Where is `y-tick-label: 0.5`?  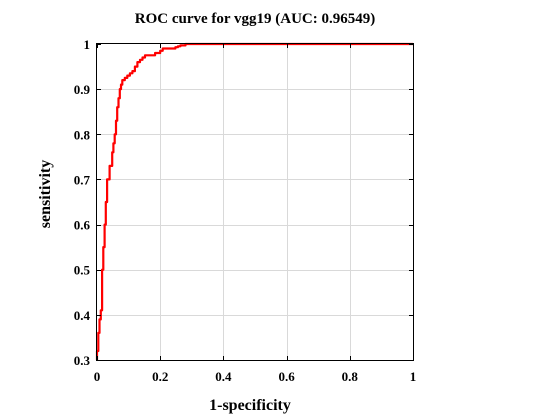 y-tick-label: 0.5 is located at coordinates (82, 270).